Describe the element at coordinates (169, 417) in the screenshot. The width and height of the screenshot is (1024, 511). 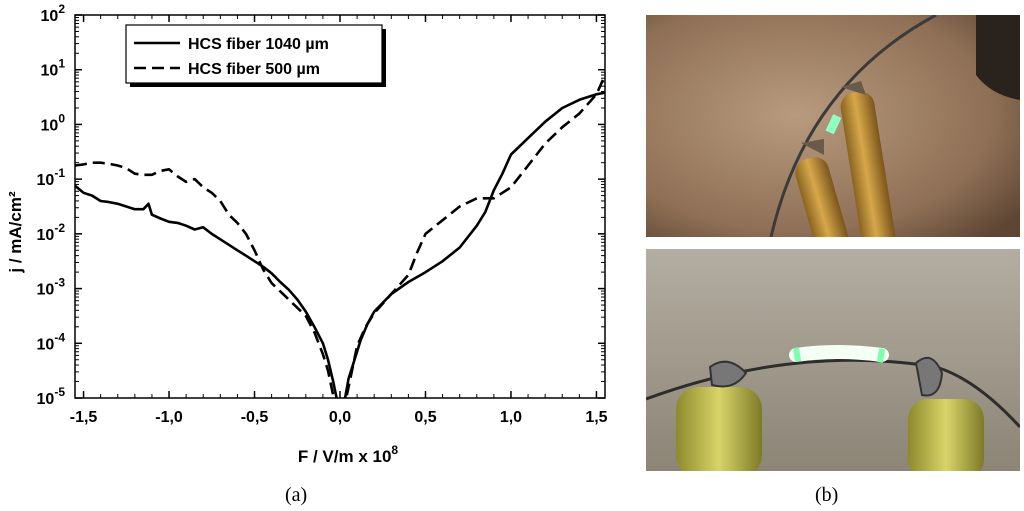
I see `x-tick-label: -1,0` at that location.